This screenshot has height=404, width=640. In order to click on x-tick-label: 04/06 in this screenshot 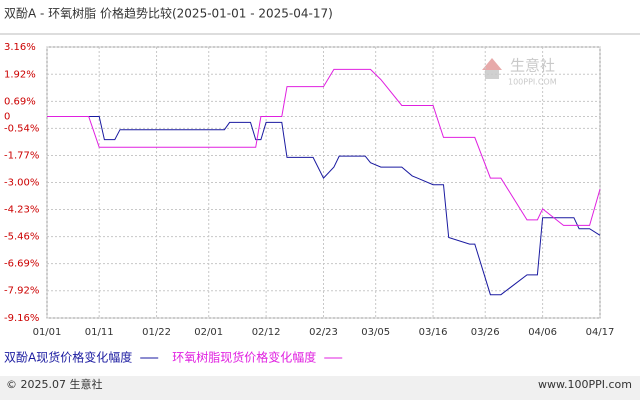, I will do `click(542, 332)`.